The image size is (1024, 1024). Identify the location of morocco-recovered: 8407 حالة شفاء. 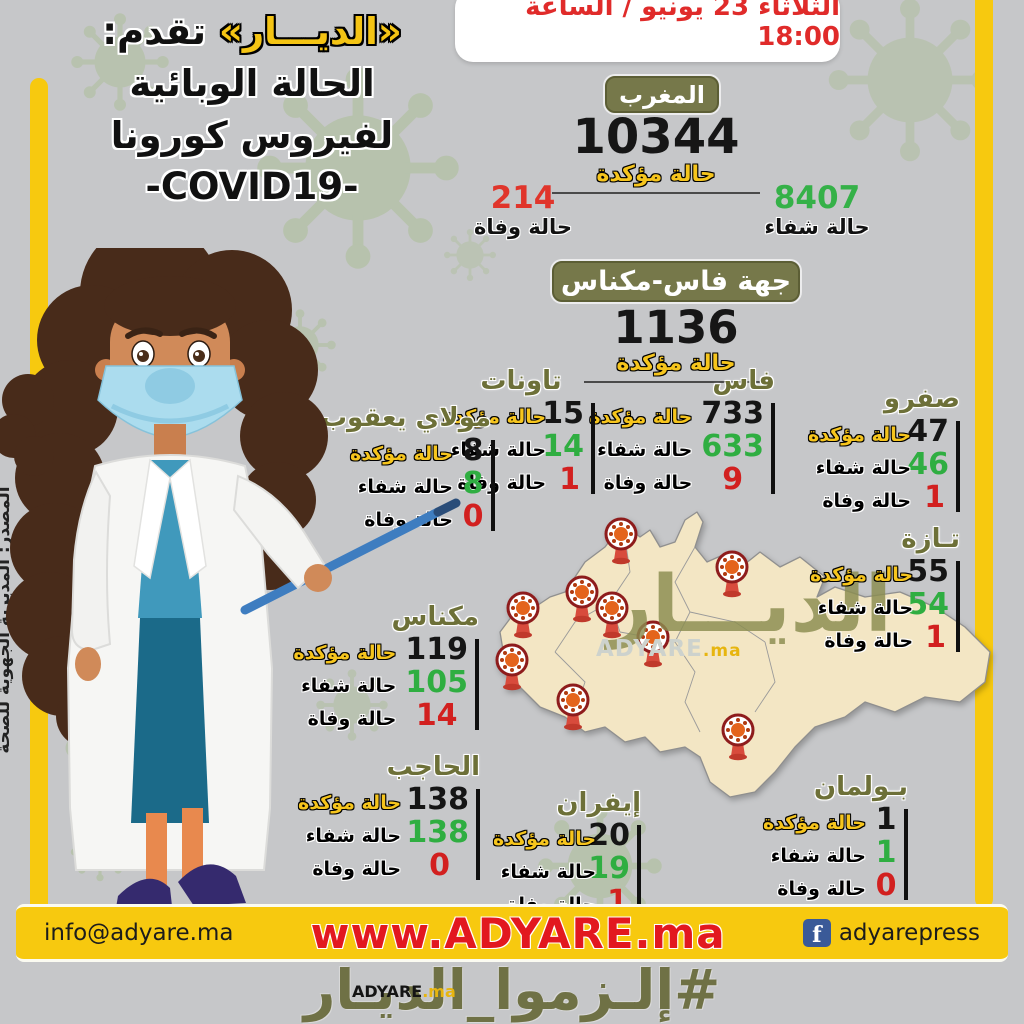
(817, 210).